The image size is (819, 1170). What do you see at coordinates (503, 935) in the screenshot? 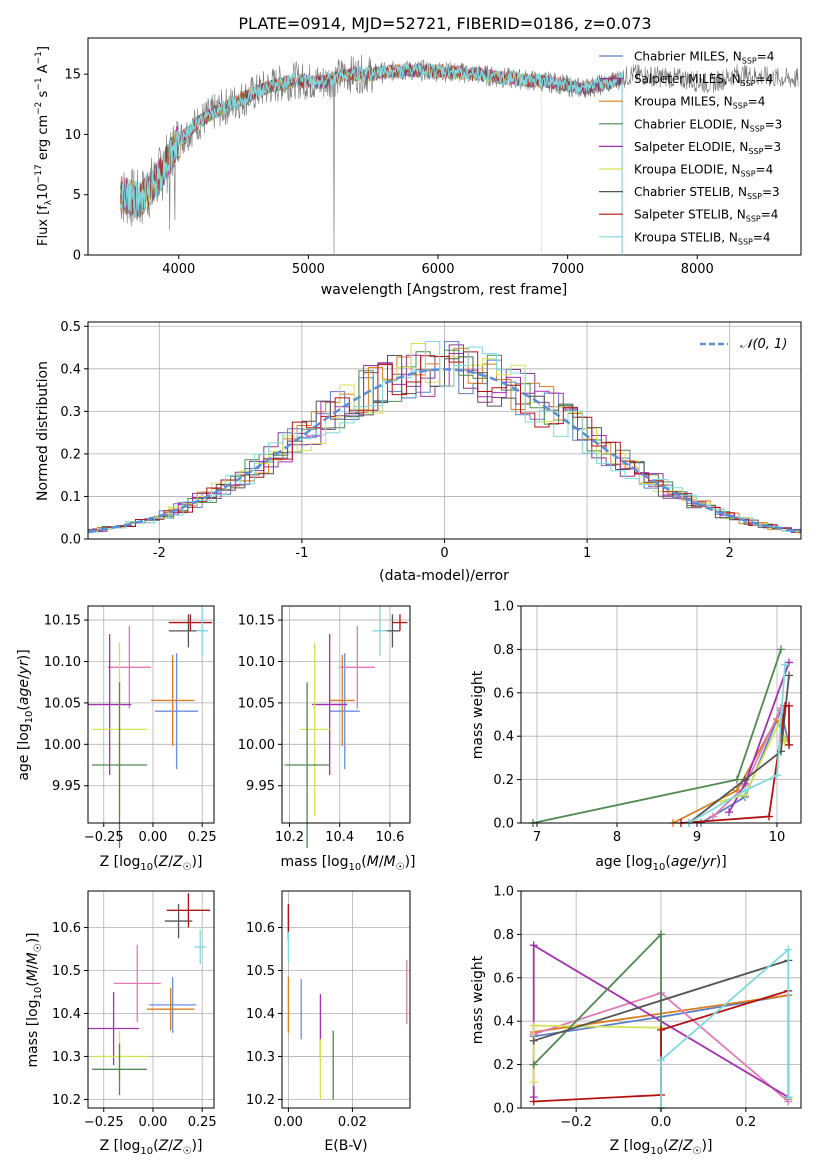
I see `y-tick-label: 0.8` at bounding box center [503, 935].